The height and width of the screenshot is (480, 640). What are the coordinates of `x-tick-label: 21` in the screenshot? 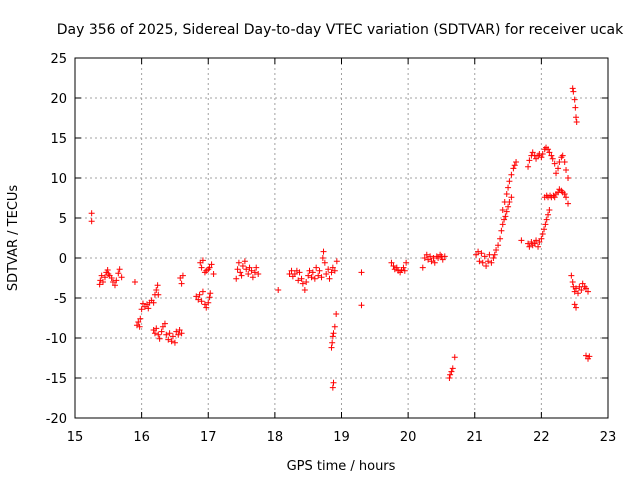 It's located at (474, 437).